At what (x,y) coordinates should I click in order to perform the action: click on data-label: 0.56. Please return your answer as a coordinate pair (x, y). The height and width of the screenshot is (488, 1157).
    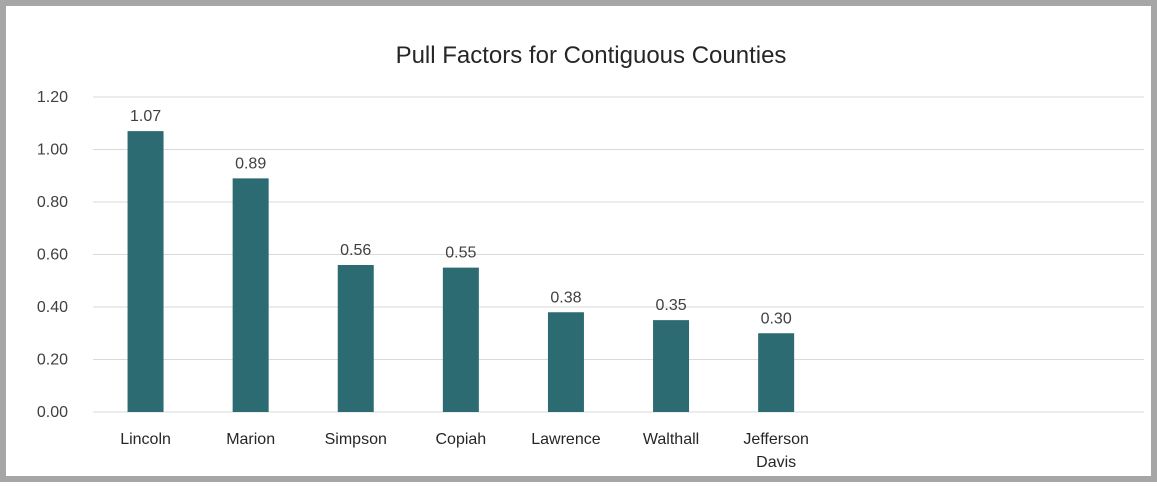
    Looking at the image, I should click on (355, 250).